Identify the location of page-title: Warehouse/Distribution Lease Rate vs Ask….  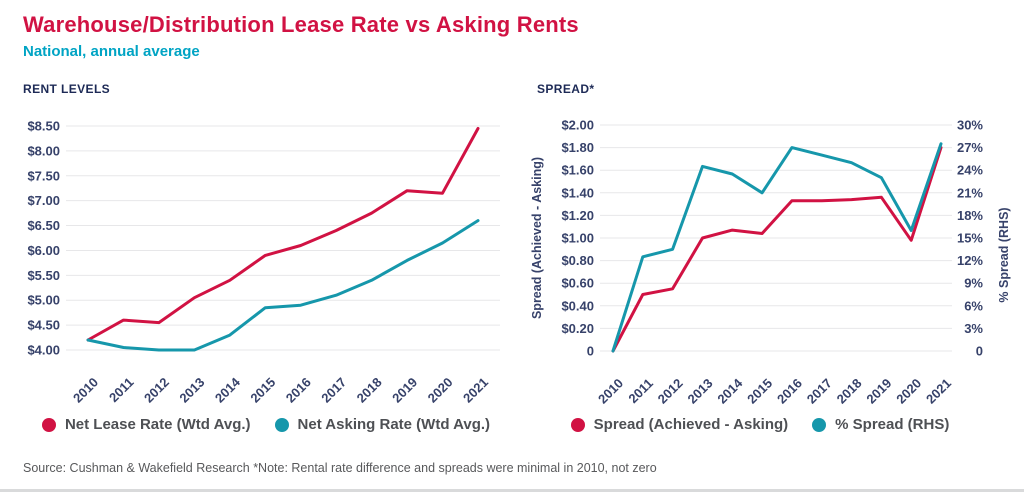
(301, 24).